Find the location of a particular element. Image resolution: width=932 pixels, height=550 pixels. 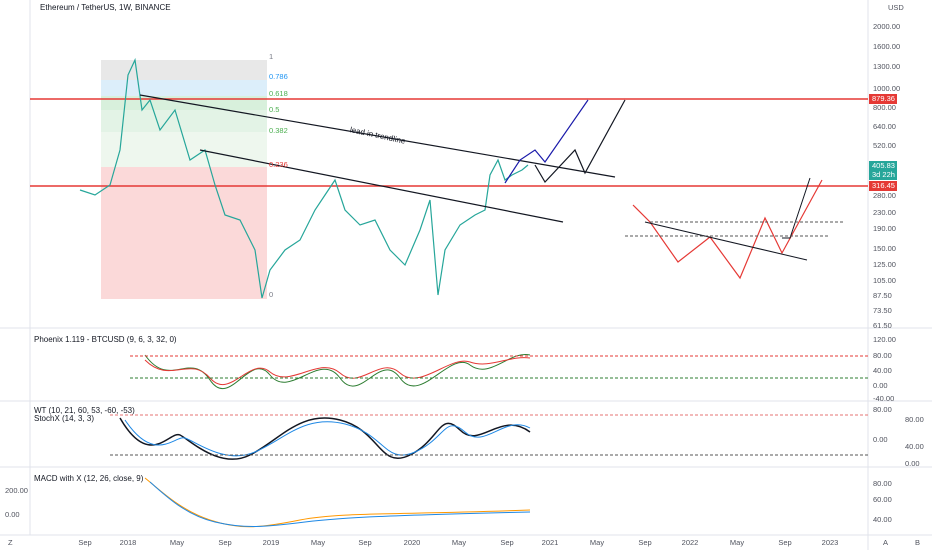

time-label: 2022 is located at coordinates (690, 542).